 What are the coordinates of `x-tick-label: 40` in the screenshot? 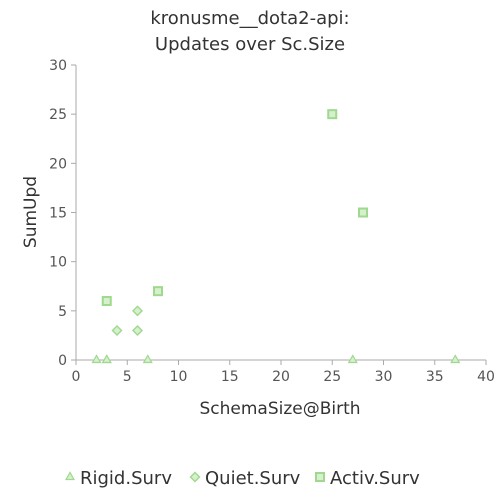 It's located at (486, 377).